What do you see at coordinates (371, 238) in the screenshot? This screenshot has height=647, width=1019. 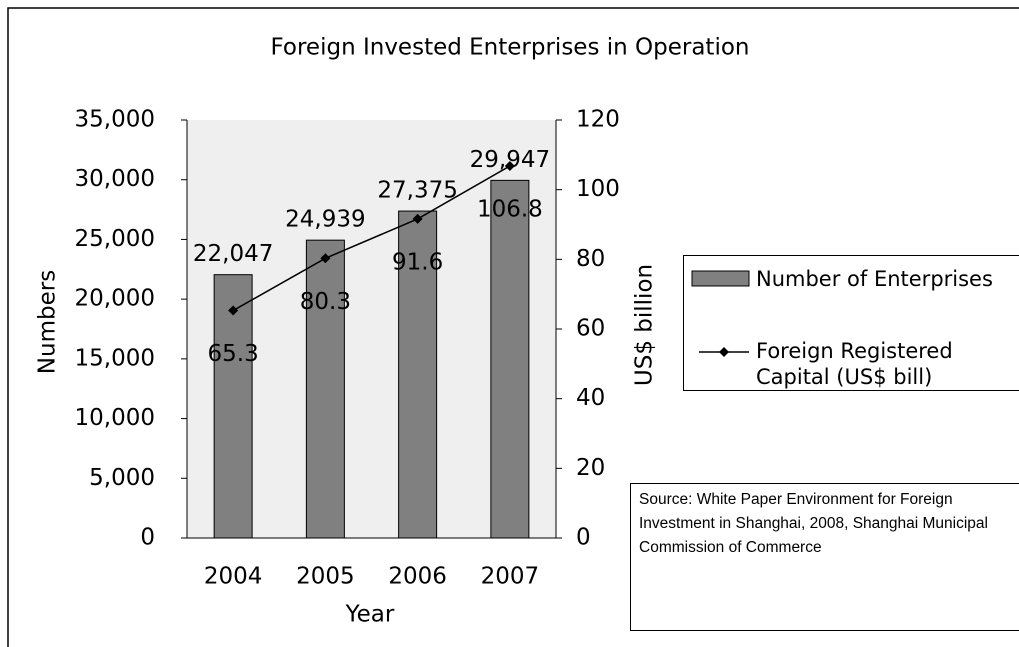 I see `line` at bounding box center [371, 238].